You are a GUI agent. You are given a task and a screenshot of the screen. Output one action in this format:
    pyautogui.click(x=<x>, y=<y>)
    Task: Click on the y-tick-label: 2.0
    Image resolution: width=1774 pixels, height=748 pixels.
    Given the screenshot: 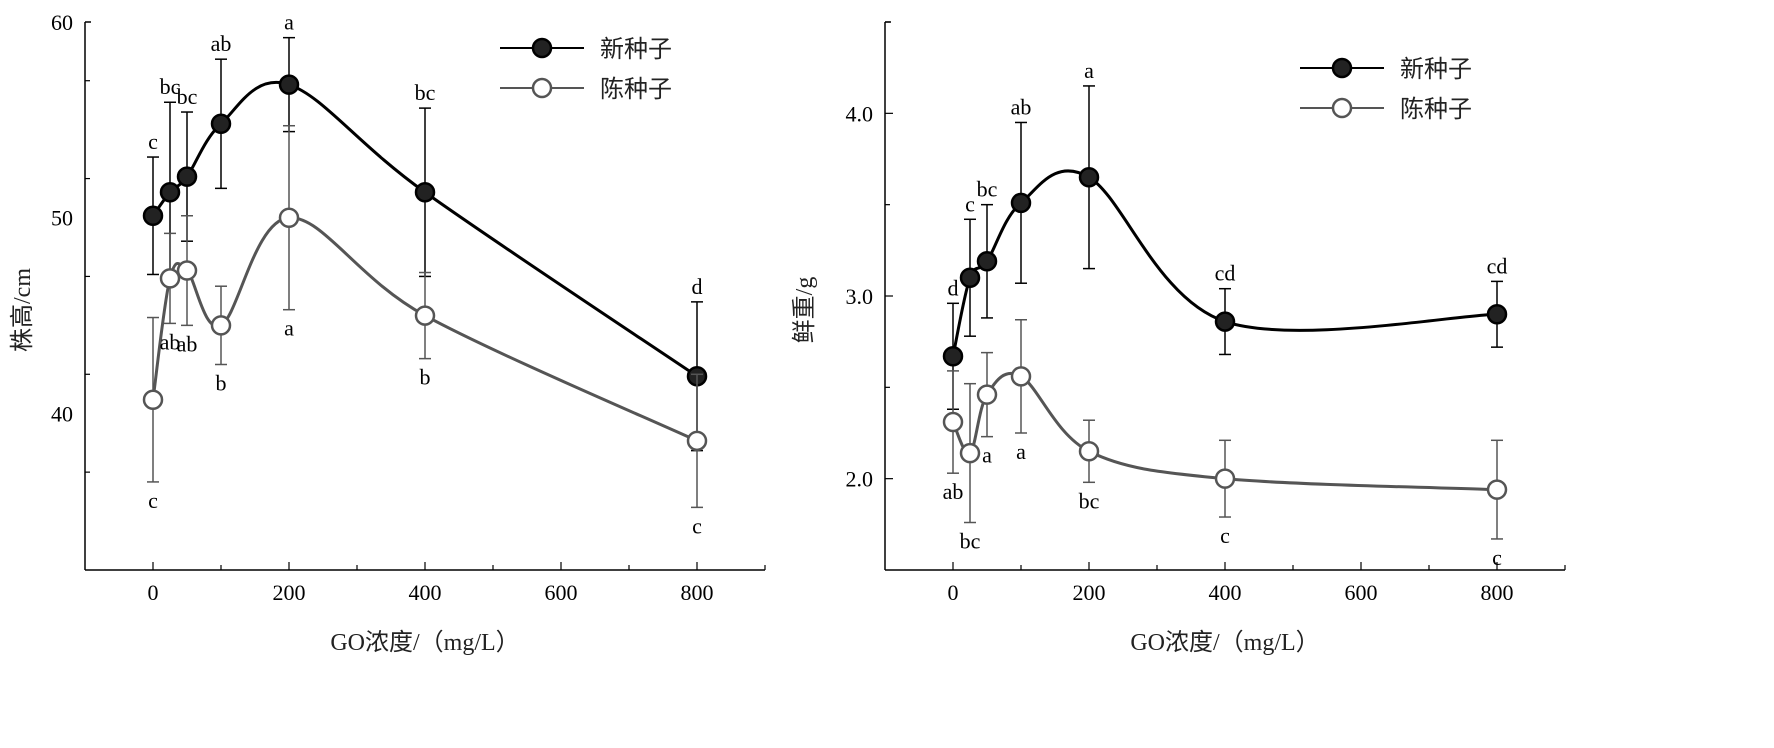 What is the action you would take?
    pyautogui.click(x=860, y=479)
    